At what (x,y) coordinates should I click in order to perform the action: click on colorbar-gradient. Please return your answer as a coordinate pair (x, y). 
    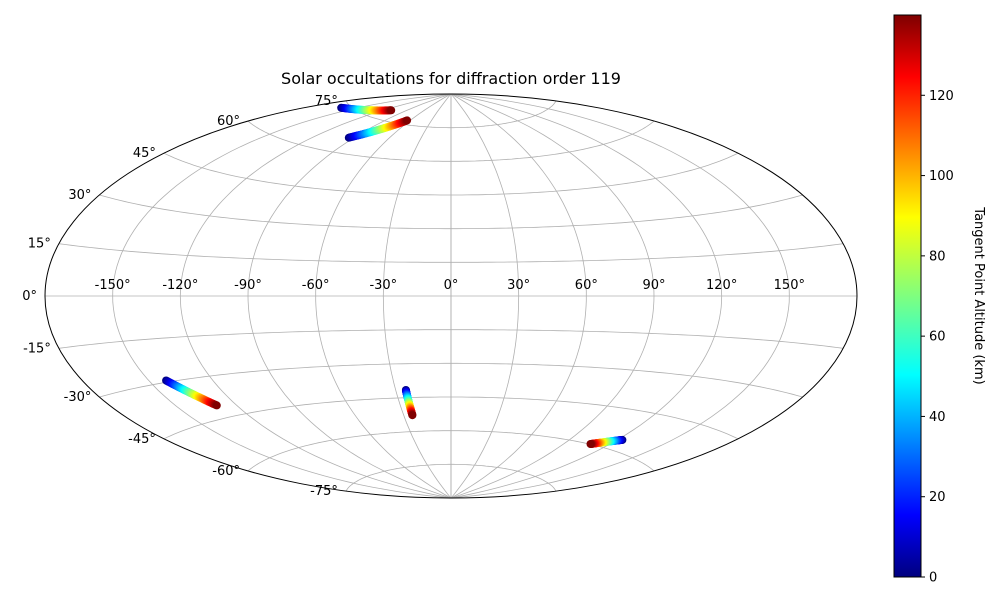
    Looking at the image, I should click on (907, 296).